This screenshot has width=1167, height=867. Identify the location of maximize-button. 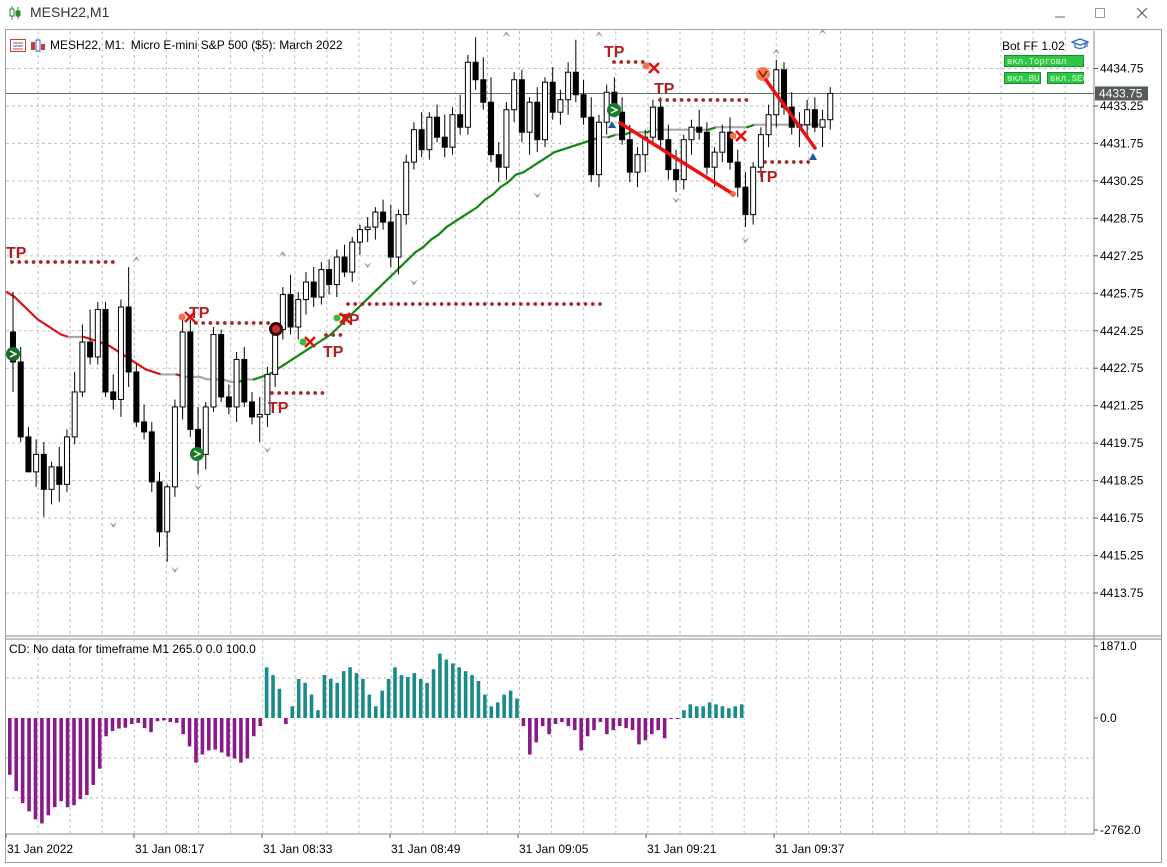
(1100, 13).